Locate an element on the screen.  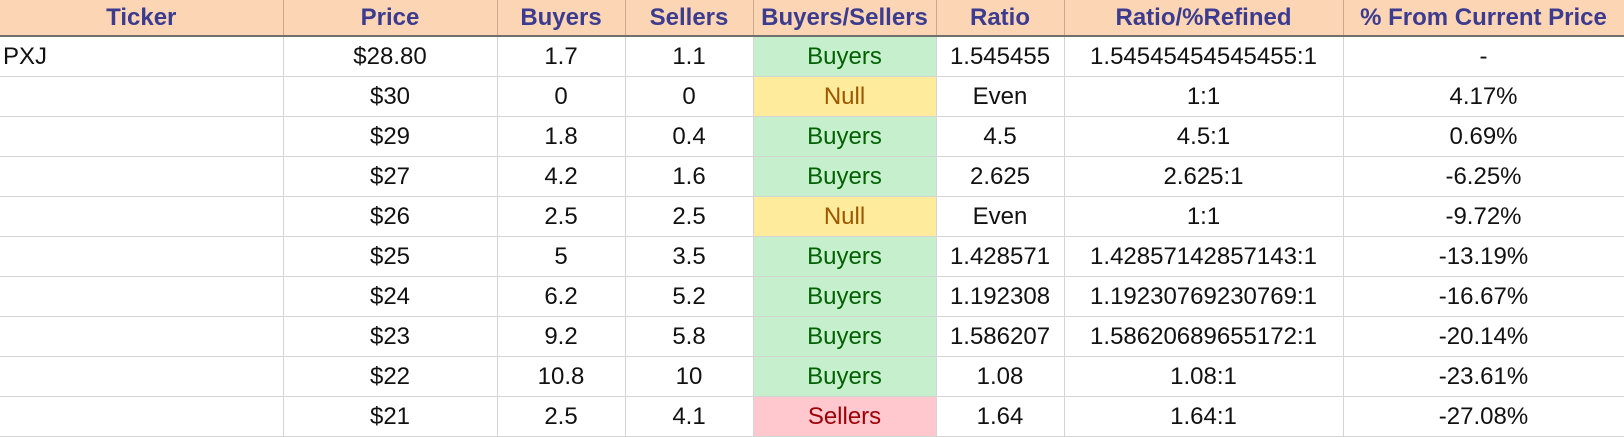
cell-ratio: 1.192308 is located at coordinates (1000, 296).